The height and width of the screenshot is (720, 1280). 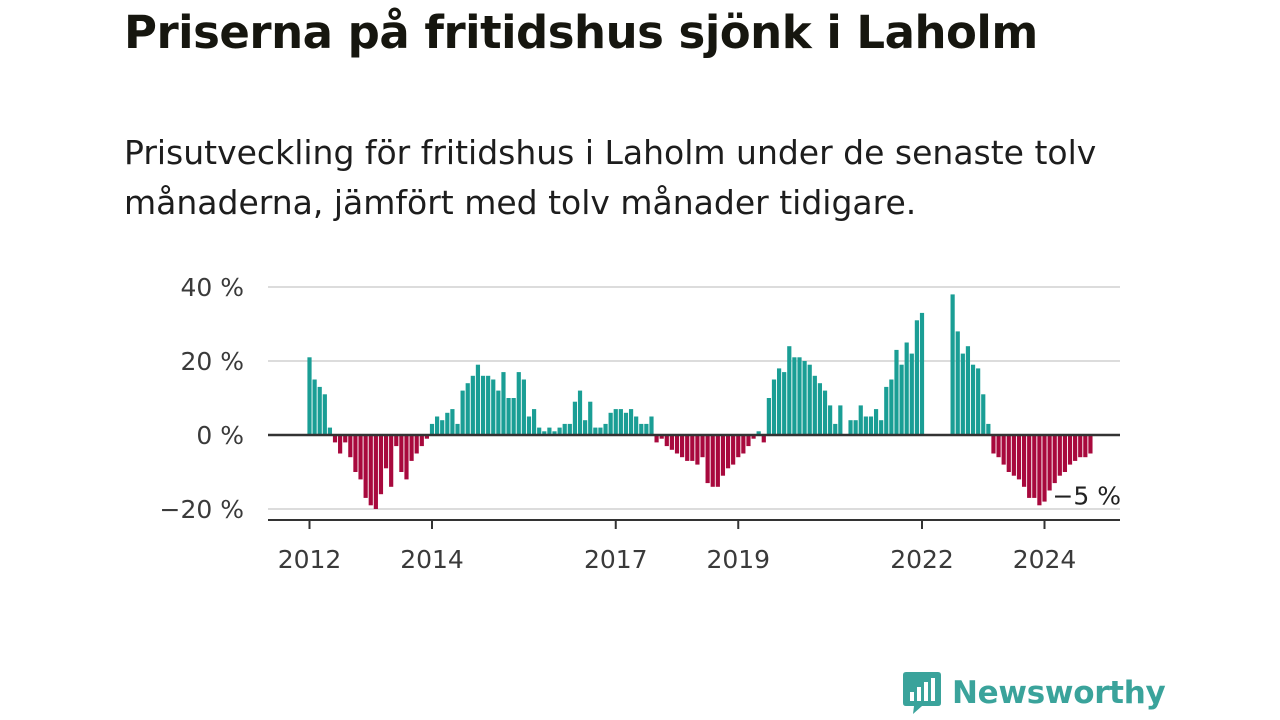 What do you see at coordinates (922, 559) in the screenshot?
I see `x-tick-label: 2022` at bounding box center [922, 559].